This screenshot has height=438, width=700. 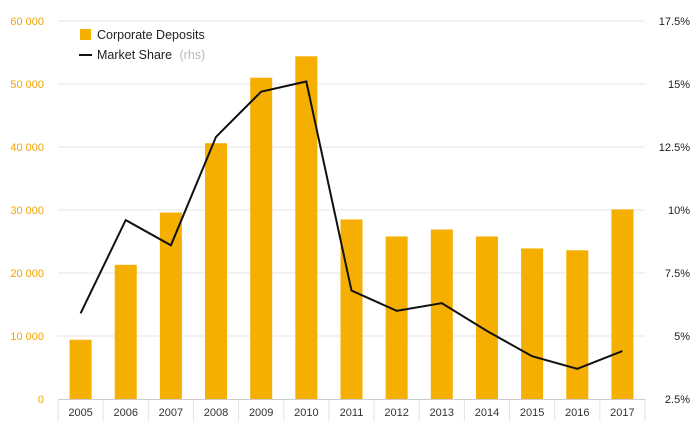 I want to click on x-tick-label: 2005, so click(x=80, y=413).